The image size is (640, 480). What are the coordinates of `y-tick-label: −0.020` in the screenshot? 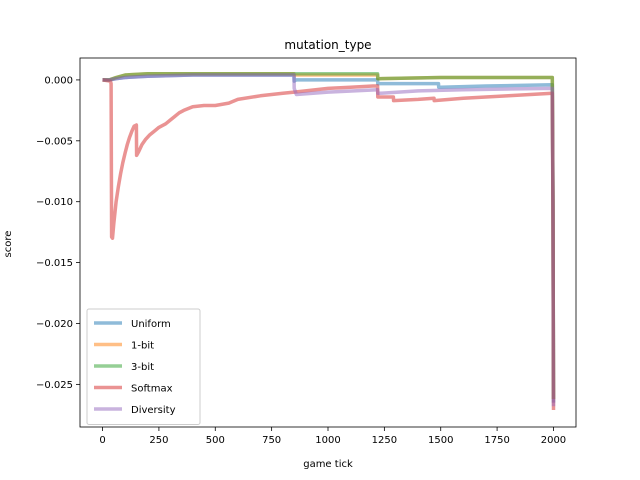 It's located at (54, 324).